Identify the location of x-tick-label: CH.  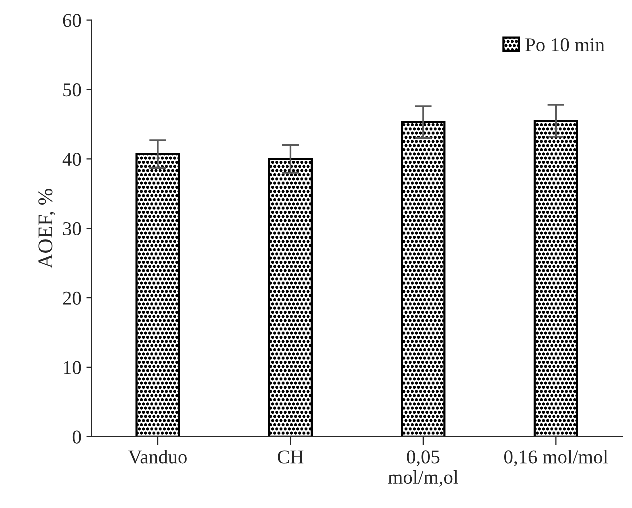
(291, 457).